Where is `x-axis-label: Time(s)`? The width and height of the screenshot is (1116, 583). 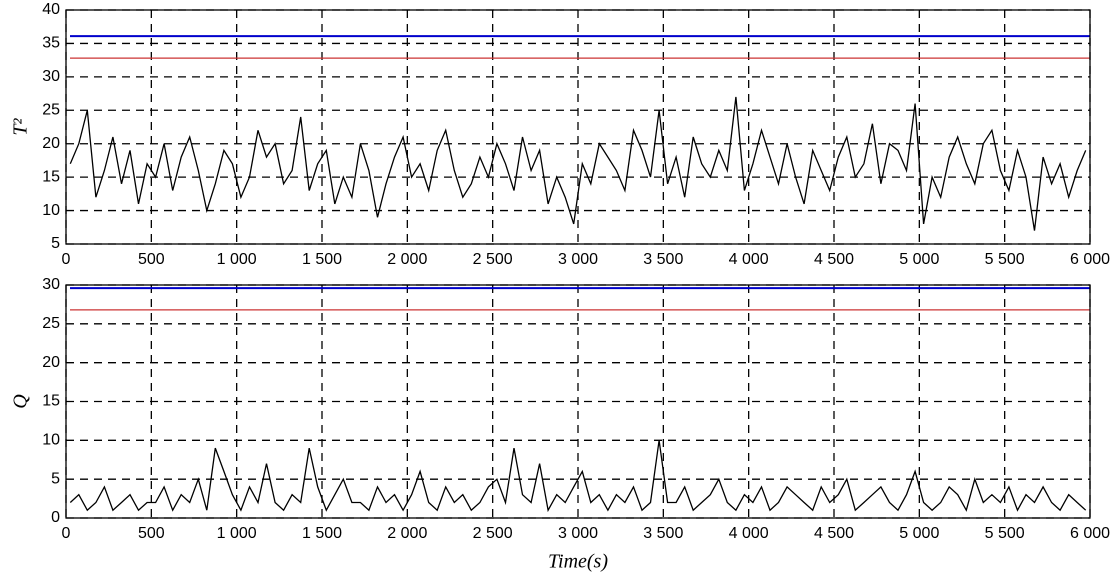 x-axis-label: Time(s) is located at coordinates (578, 562).